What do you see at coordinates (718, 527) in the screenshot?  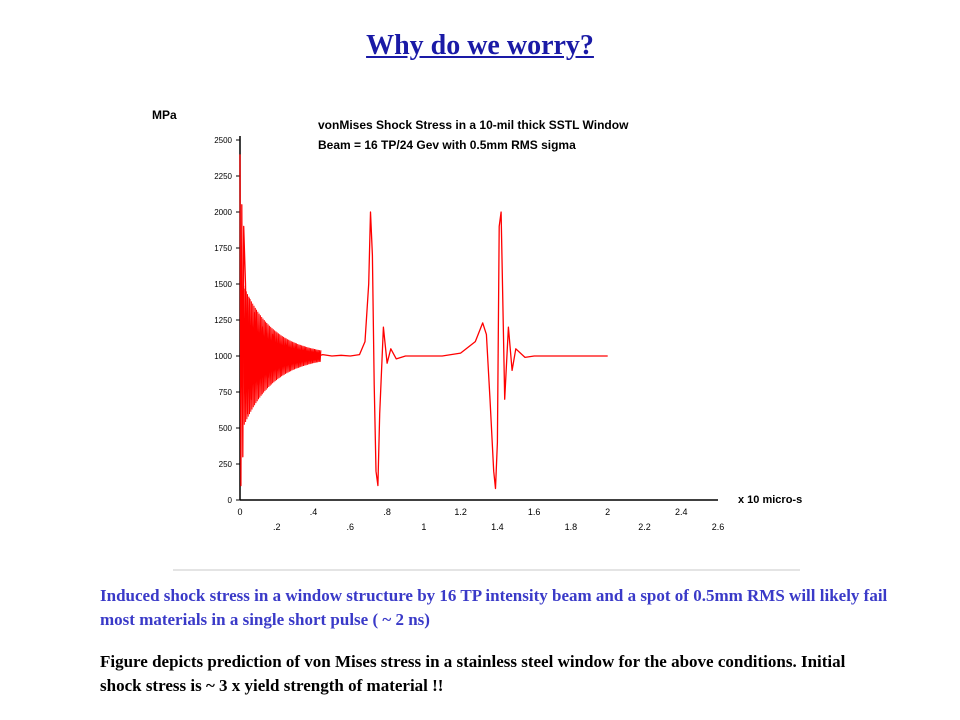 I see `x-tick-label-lower: 2.6` at bounding box center [718, 527].